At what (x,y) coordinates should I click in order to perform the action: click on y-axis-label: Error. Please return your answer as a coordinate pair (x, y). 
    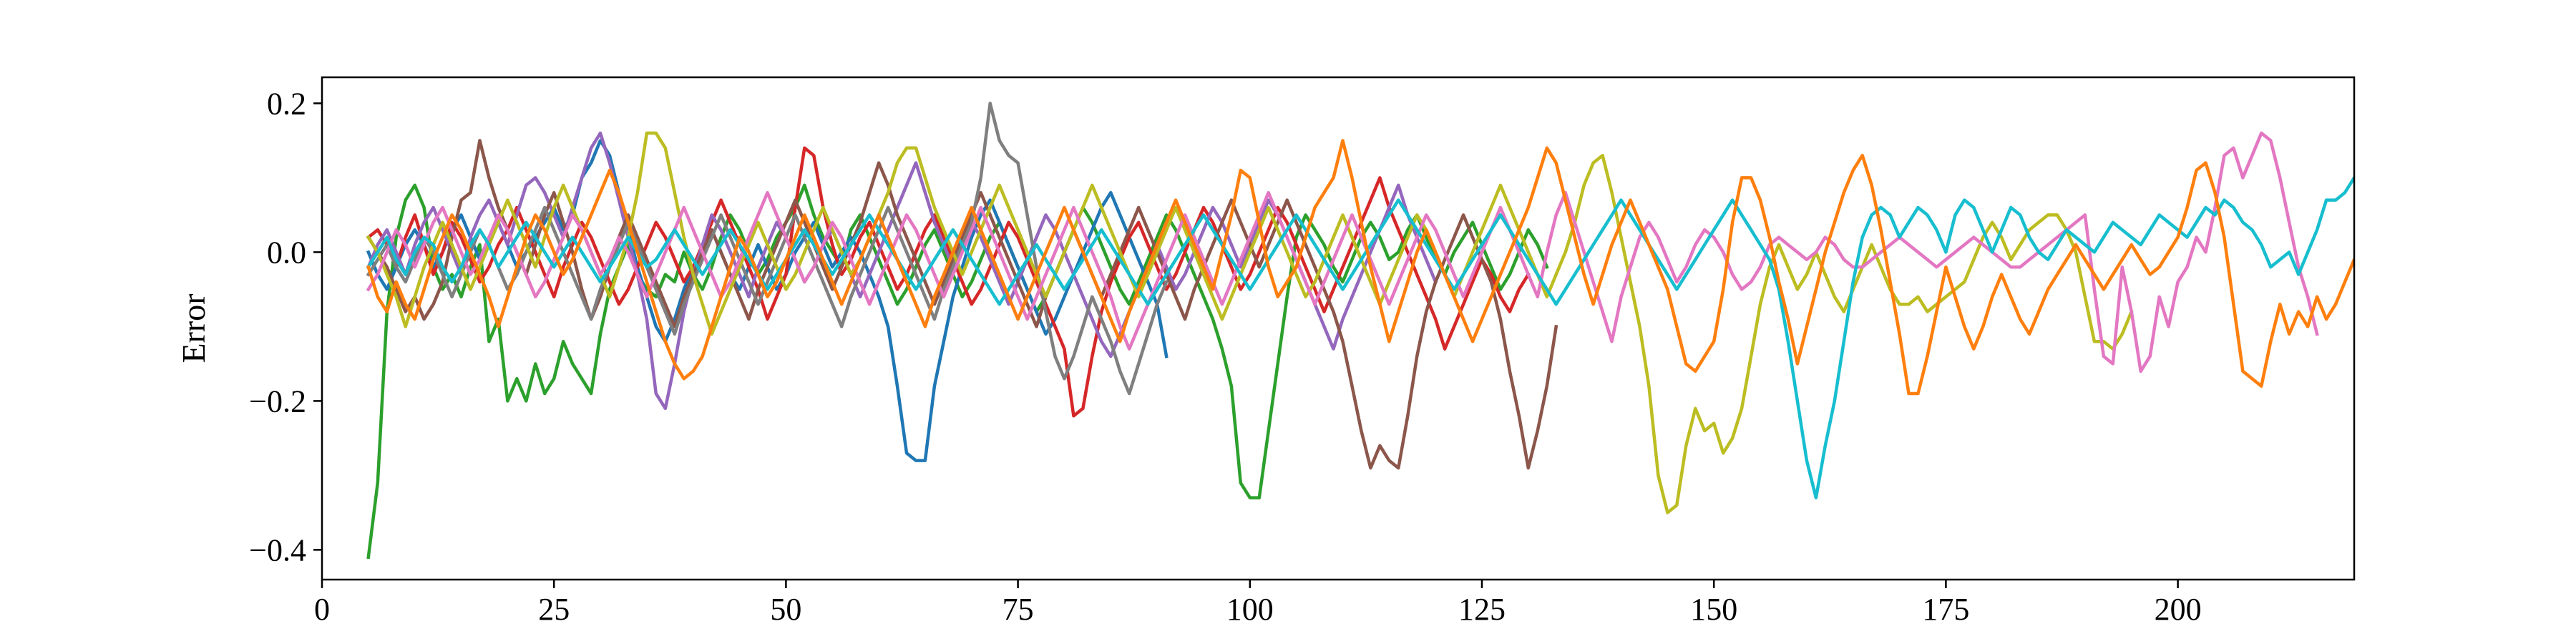
    Looking at the image, I should click on (193, 328).